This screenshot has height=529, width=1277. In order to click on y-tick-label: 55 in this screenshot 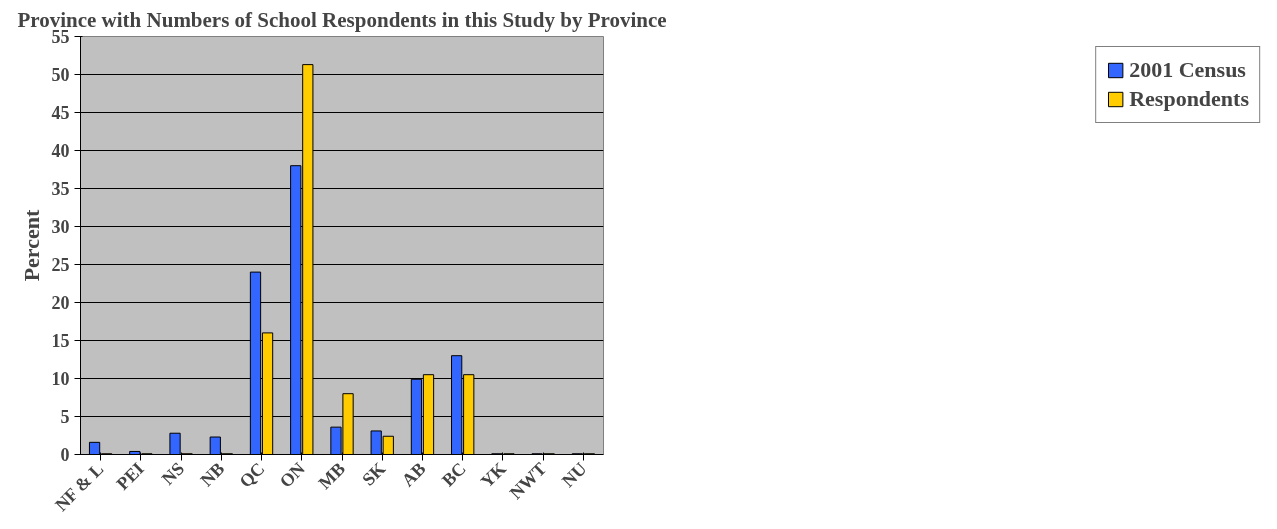, I will do `click(60, 37)`.